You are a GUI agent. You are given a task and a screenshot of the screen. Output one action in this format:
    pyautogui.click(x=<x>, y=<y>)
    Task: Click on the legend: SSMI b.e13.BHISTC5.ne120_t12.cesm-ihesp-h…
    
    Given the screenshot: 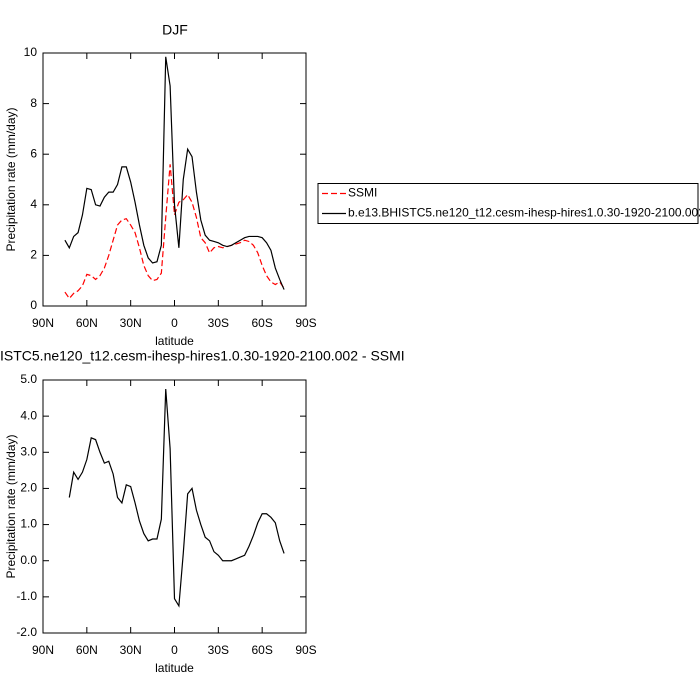 What is the action you would take?
    pyautogui.click(x=508, y=203)
    